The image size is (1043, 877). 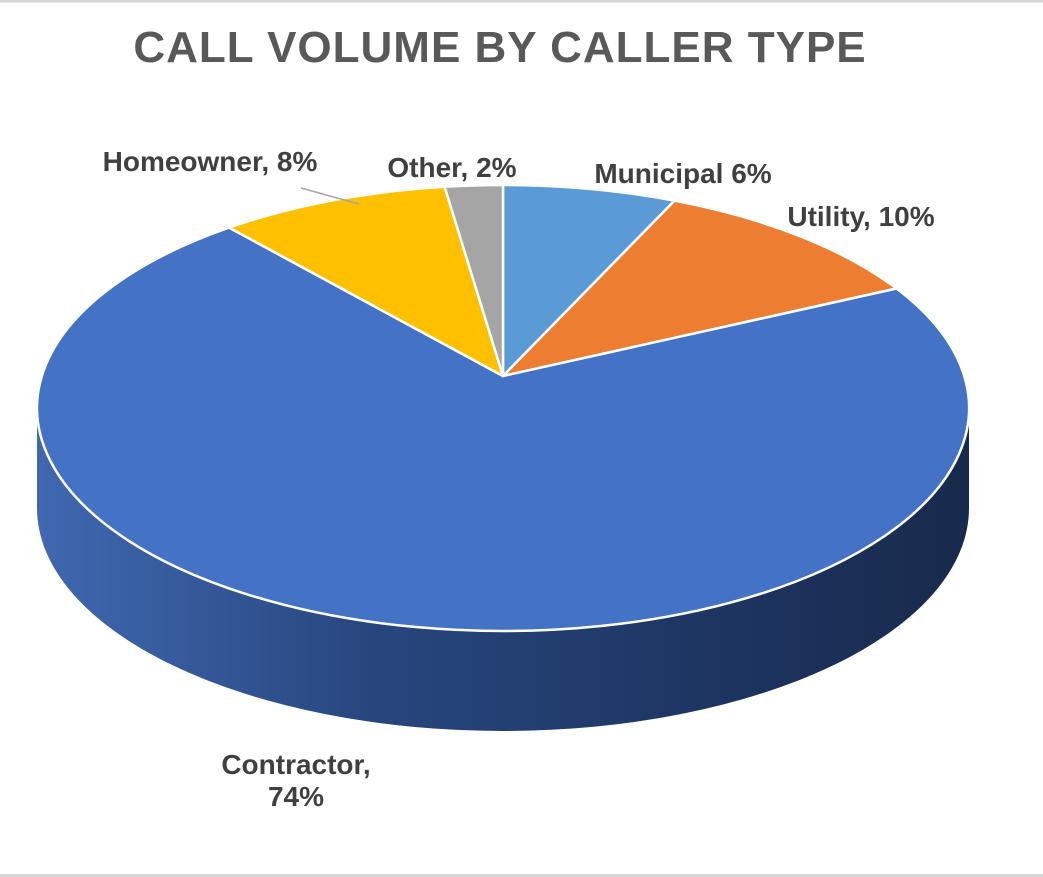 What do you see at coordinates (451, 167) in the screenshot?
I see `slice-label-other: Other, 2%` at bounding box center [451, 167].